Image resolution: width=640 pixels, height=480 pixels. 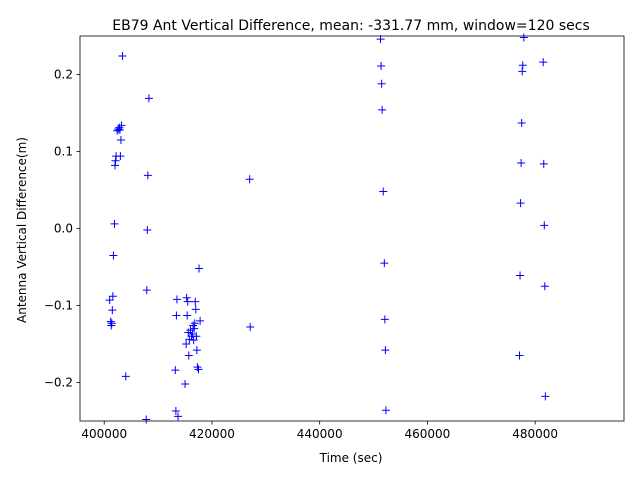 What do you see at coordinates (63, 152) in the screenshot?
I see `y-tick-label: 0.1` at bounding box center [63, 152].